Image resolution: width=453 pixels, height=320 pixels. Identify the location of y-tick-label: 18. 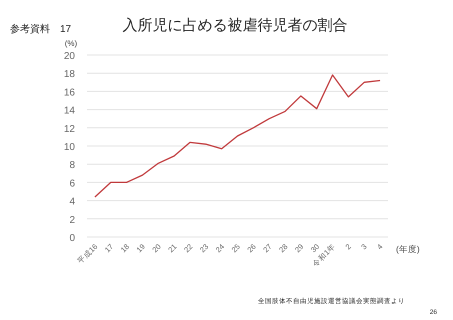
(70, 74).